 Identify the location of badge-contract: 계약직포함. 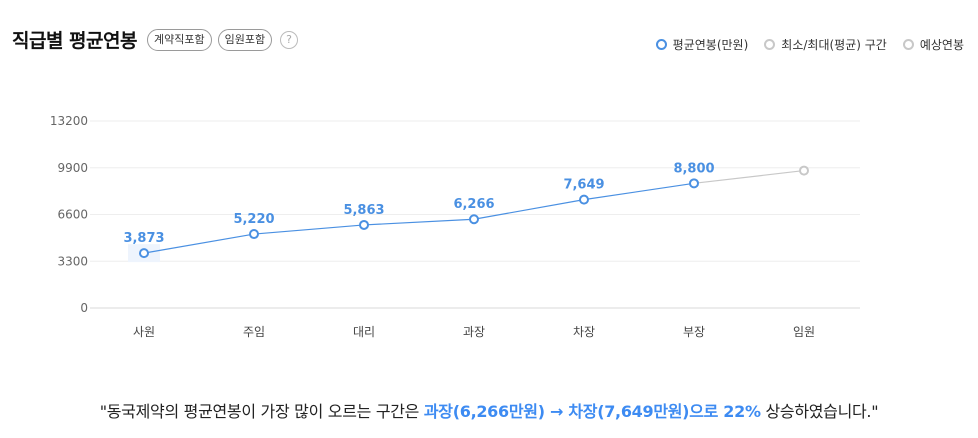
(179, 39).